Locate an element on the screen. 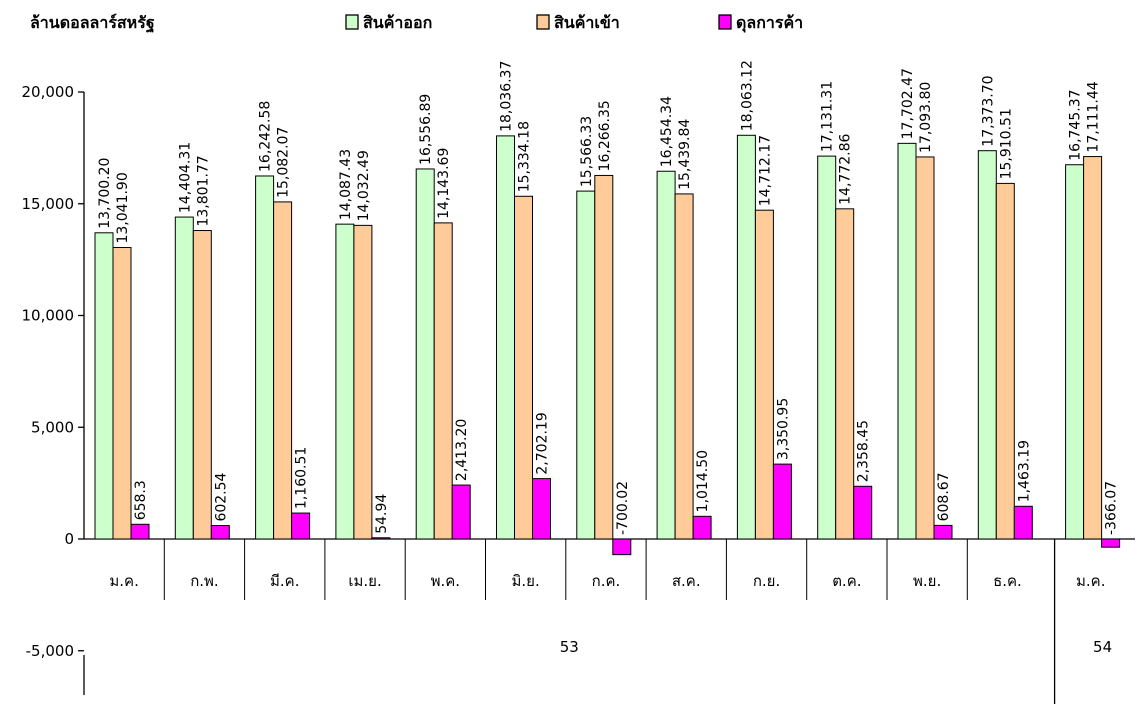  x-tick-label: ส.ค. is located at coordinates (686, 581).